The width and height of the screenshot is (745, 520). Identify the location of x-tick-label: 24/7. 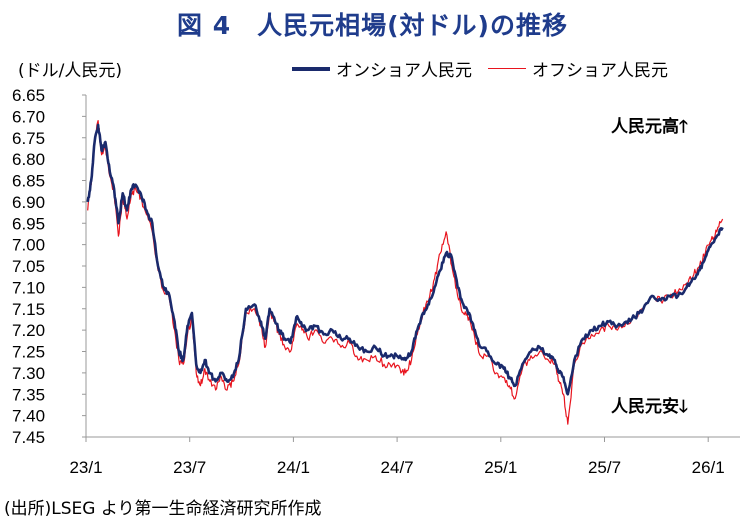
(397, 467).